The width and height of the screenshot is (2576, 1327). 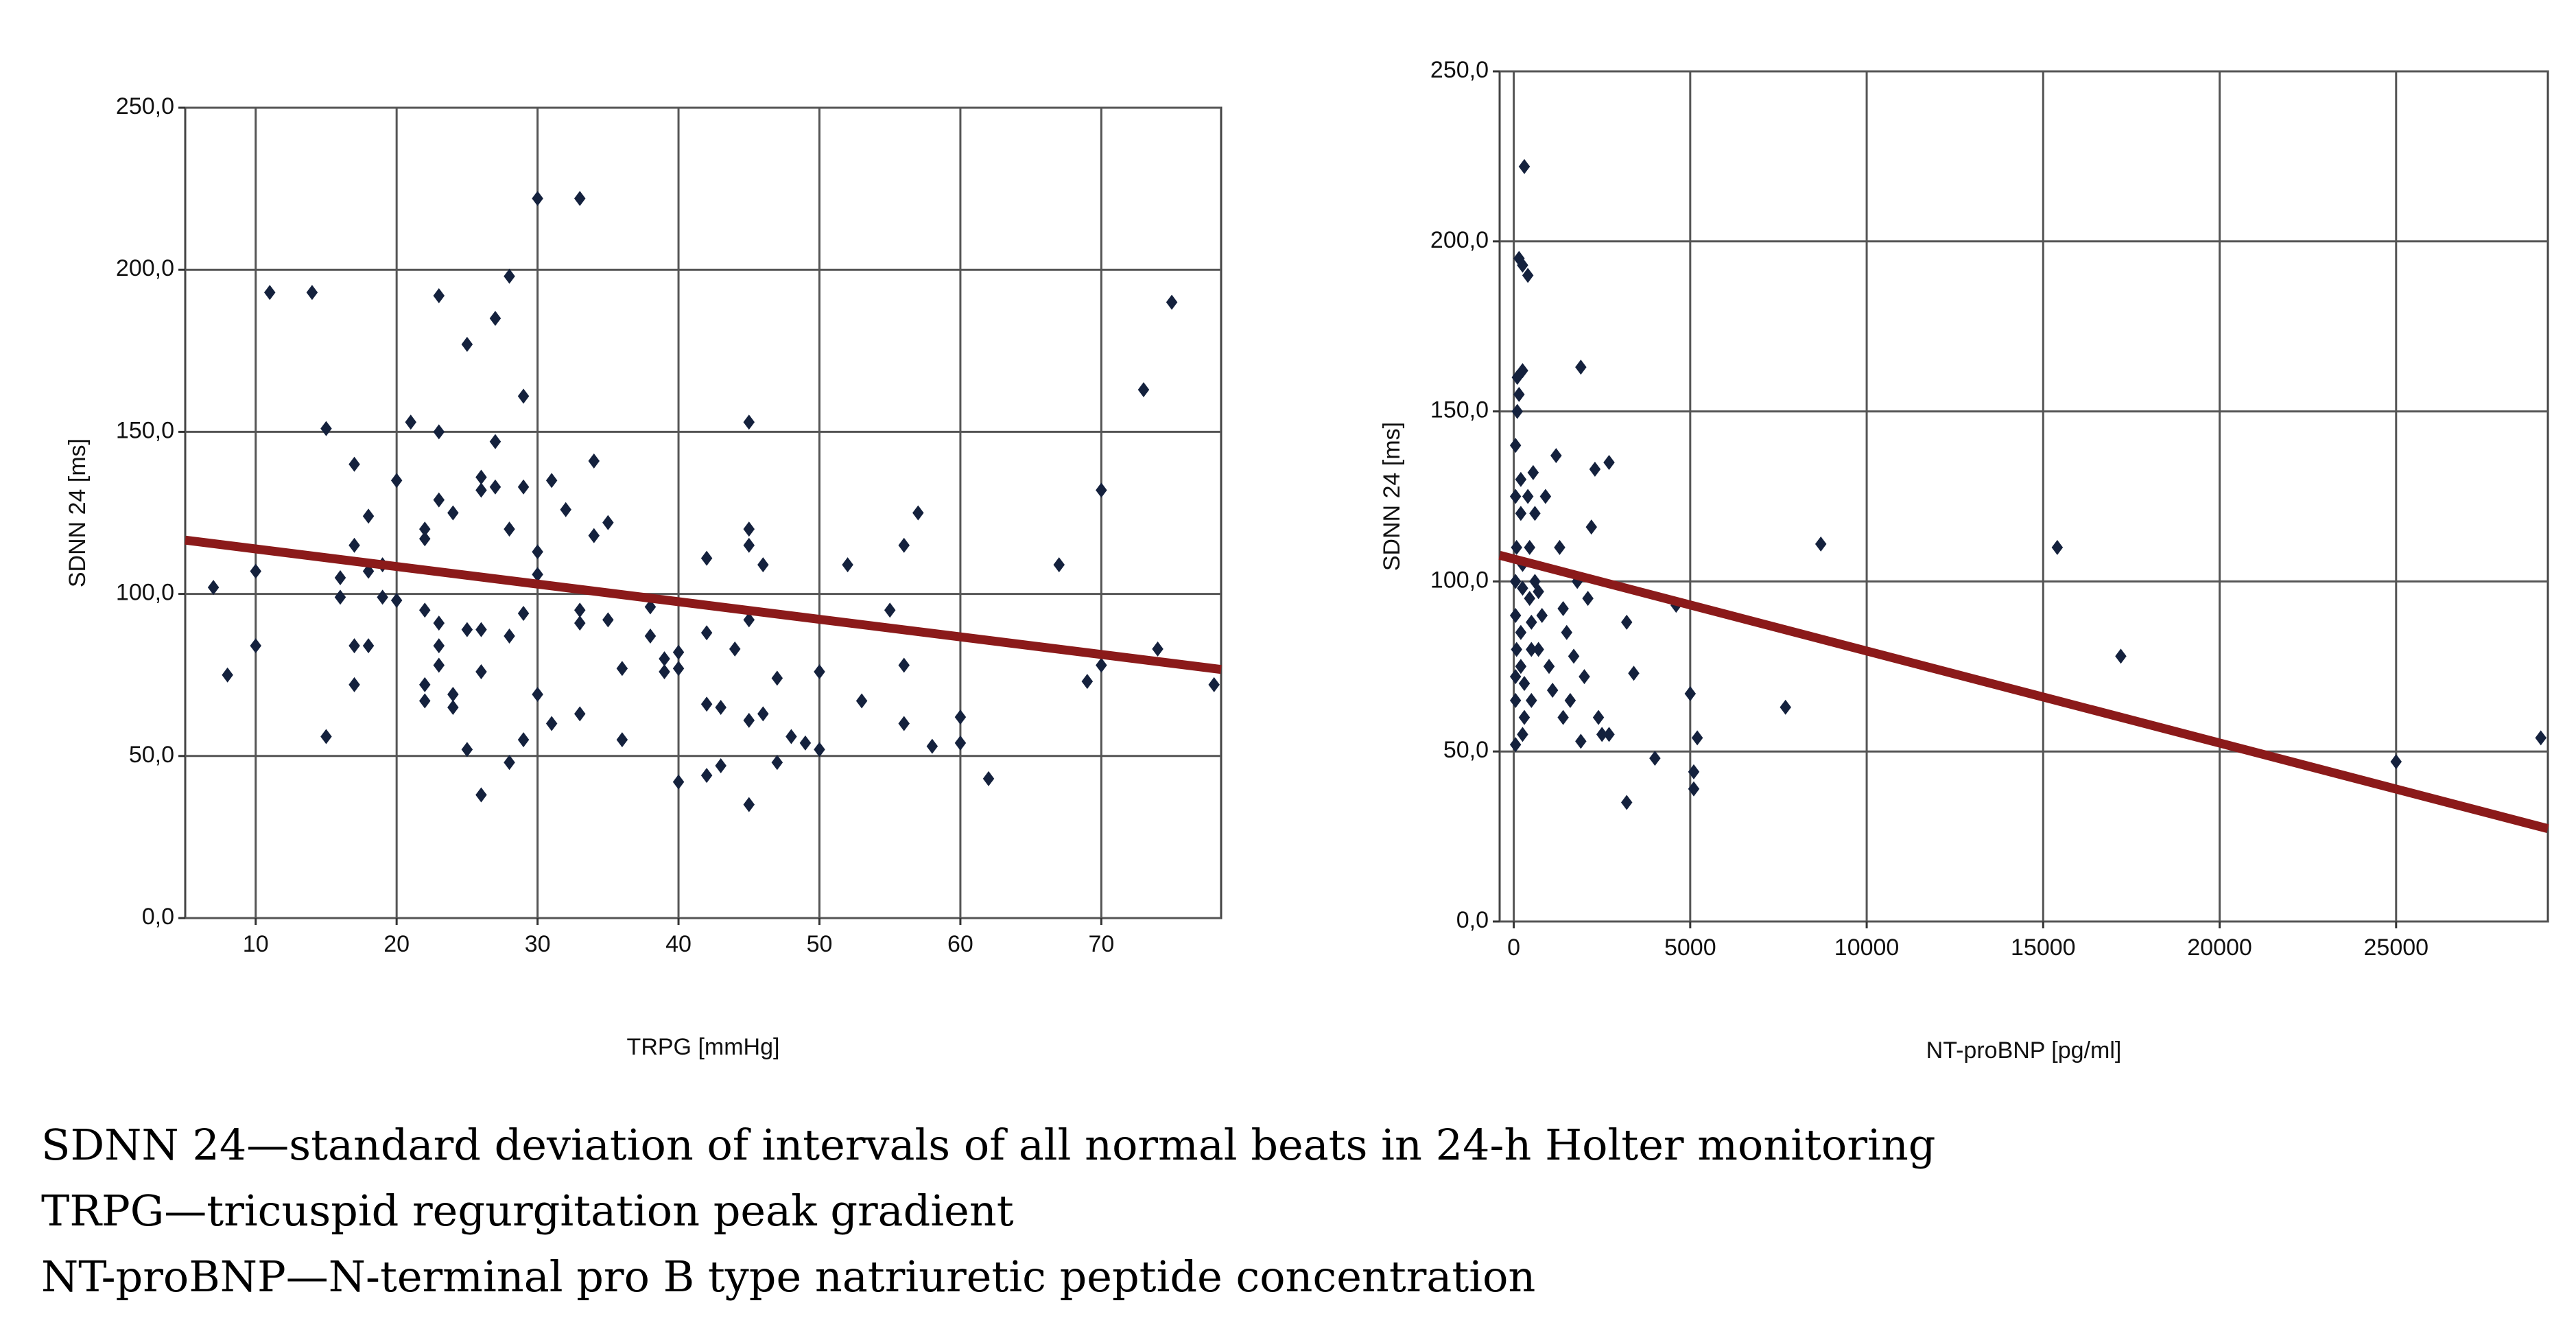 What do you see at coordinates (2024, 1050) in the screenshot?
I see `x-axis-label: NT-proBNP [pg/ml]` at bounding box center [2024, 1050].